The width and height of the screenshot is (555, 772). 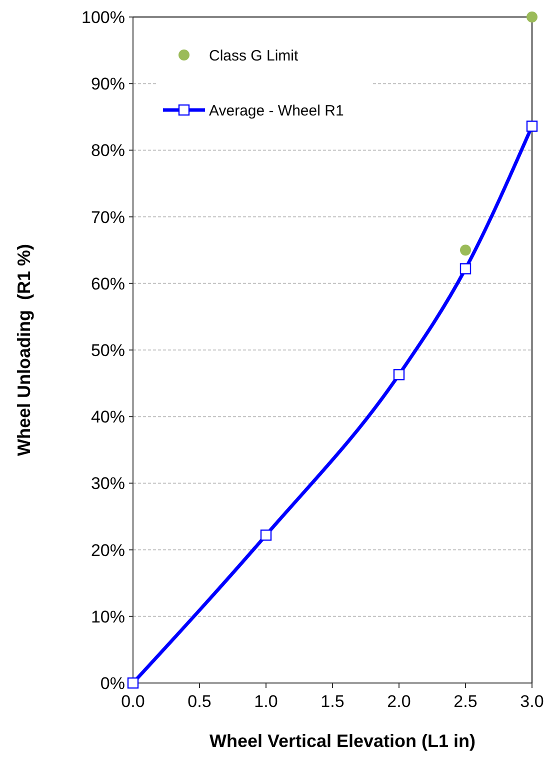 I want to click on x-tick-label: 0.0, so click(x=133, y=701).